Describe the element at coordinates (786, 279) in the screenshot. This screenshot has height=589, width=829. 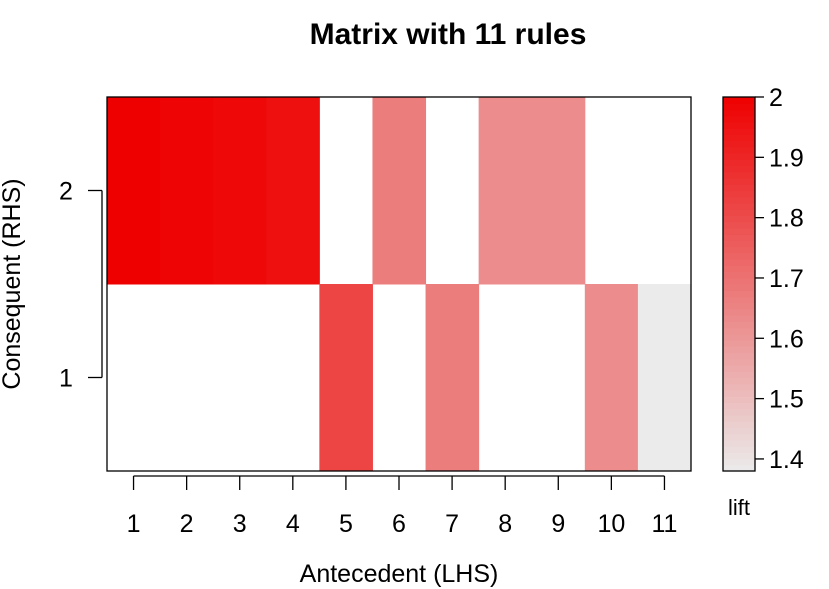
I see `colorbar-tick-label: 1.7` at that location.